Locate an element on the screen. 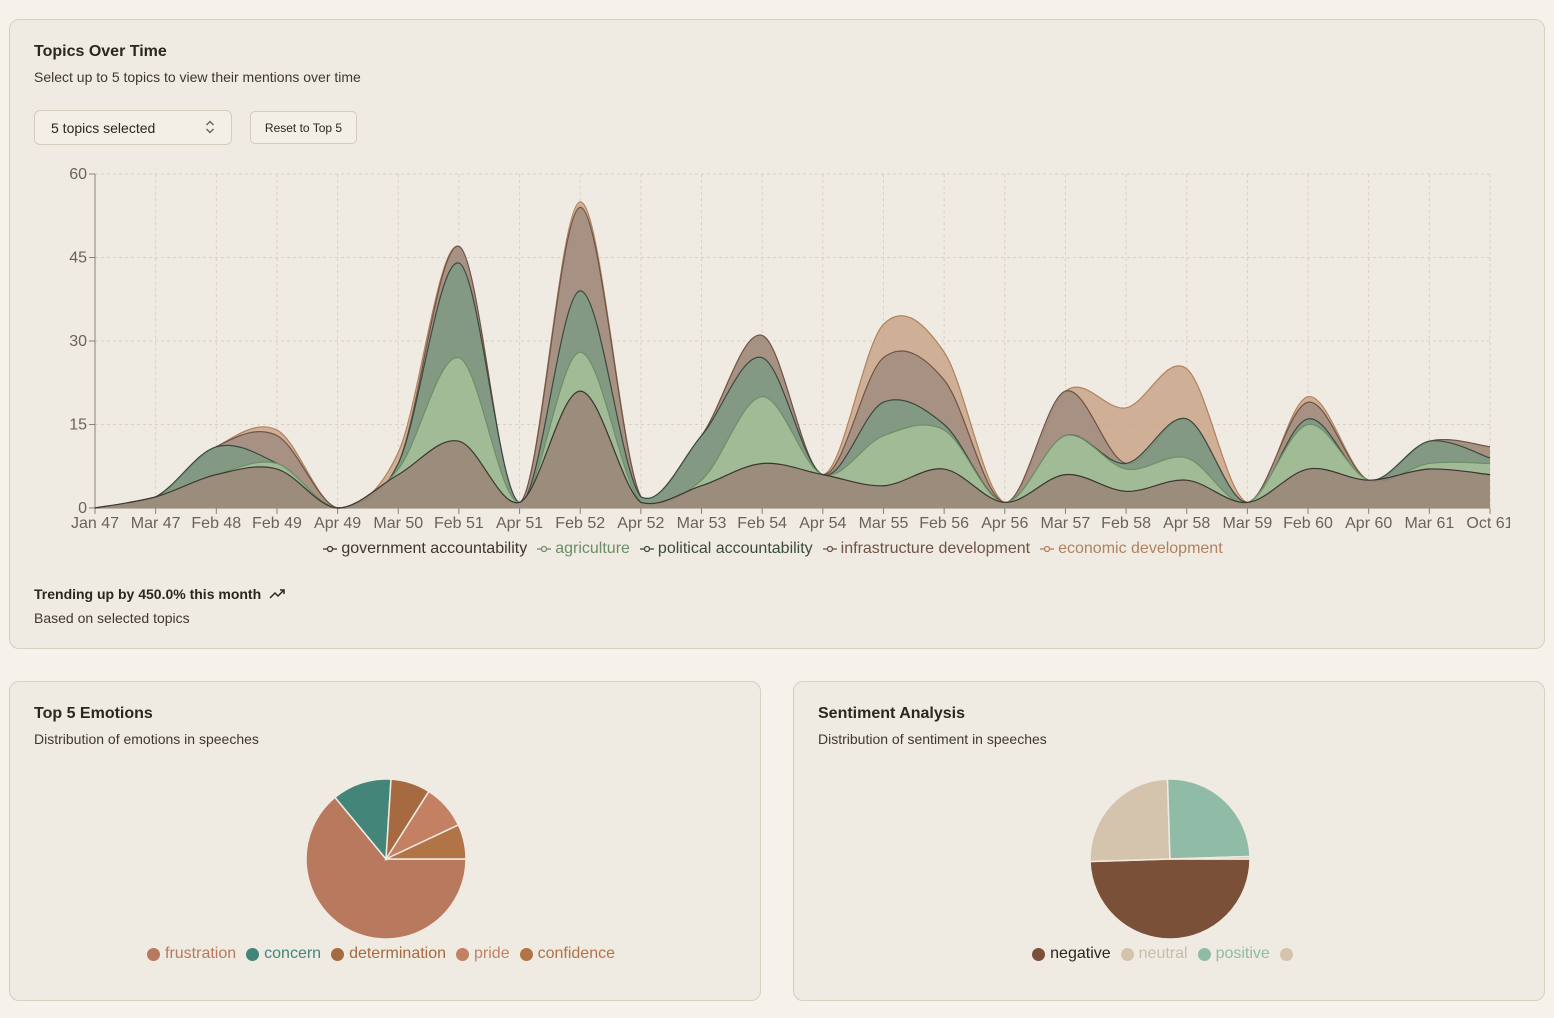  x-tick-label: Apr 56 is located at coordinates (1004, 523).